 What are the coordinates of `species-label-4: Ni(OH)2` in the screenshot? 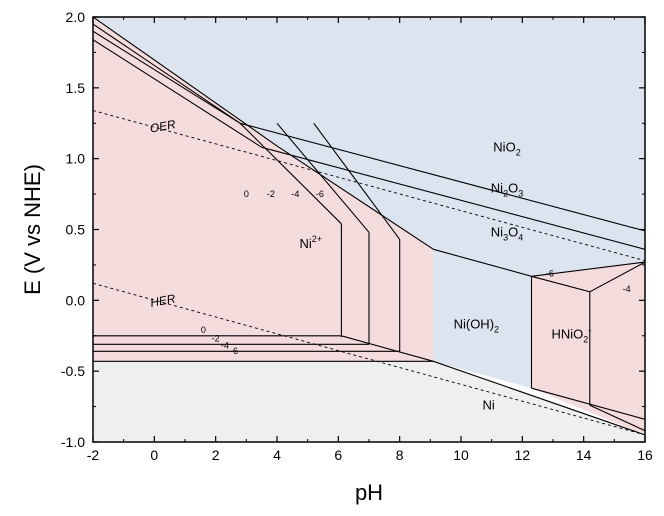 It's located at (476, 326).